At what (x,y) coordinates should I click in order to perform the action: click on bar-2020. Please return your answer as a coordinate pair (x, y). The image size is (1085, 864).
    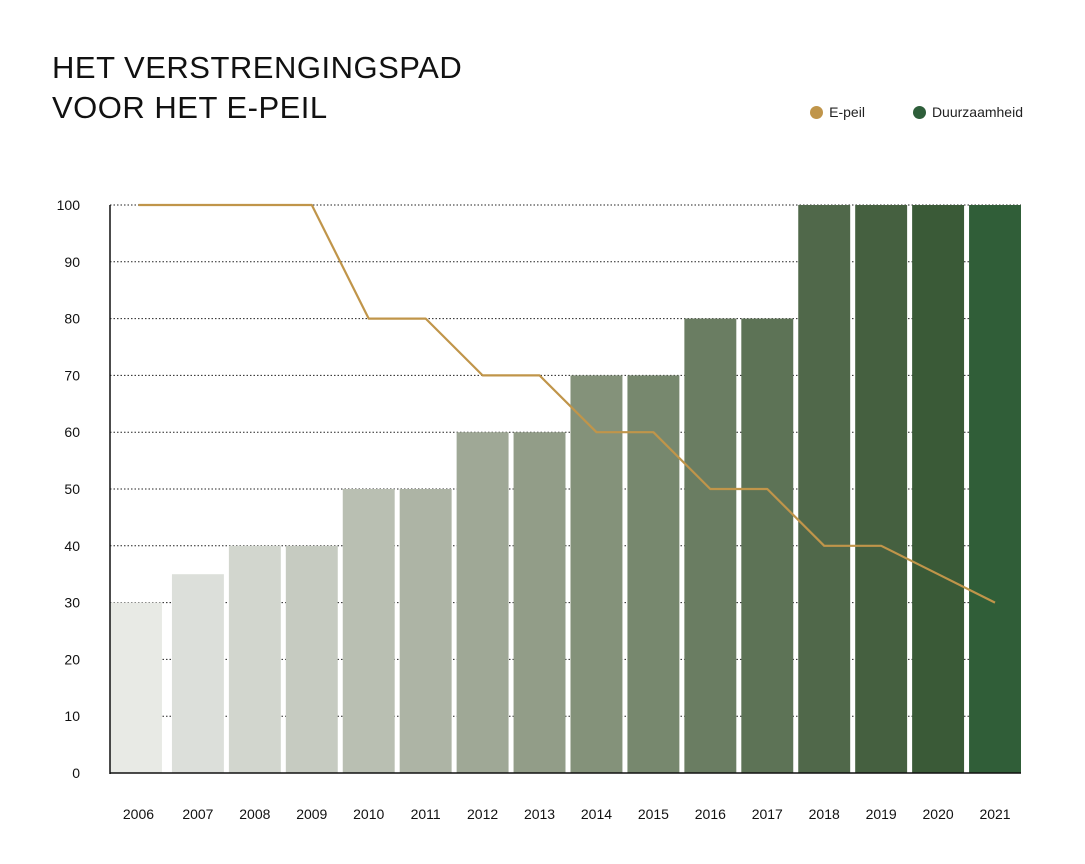
    Looking at the image, I should click on (938, 489).